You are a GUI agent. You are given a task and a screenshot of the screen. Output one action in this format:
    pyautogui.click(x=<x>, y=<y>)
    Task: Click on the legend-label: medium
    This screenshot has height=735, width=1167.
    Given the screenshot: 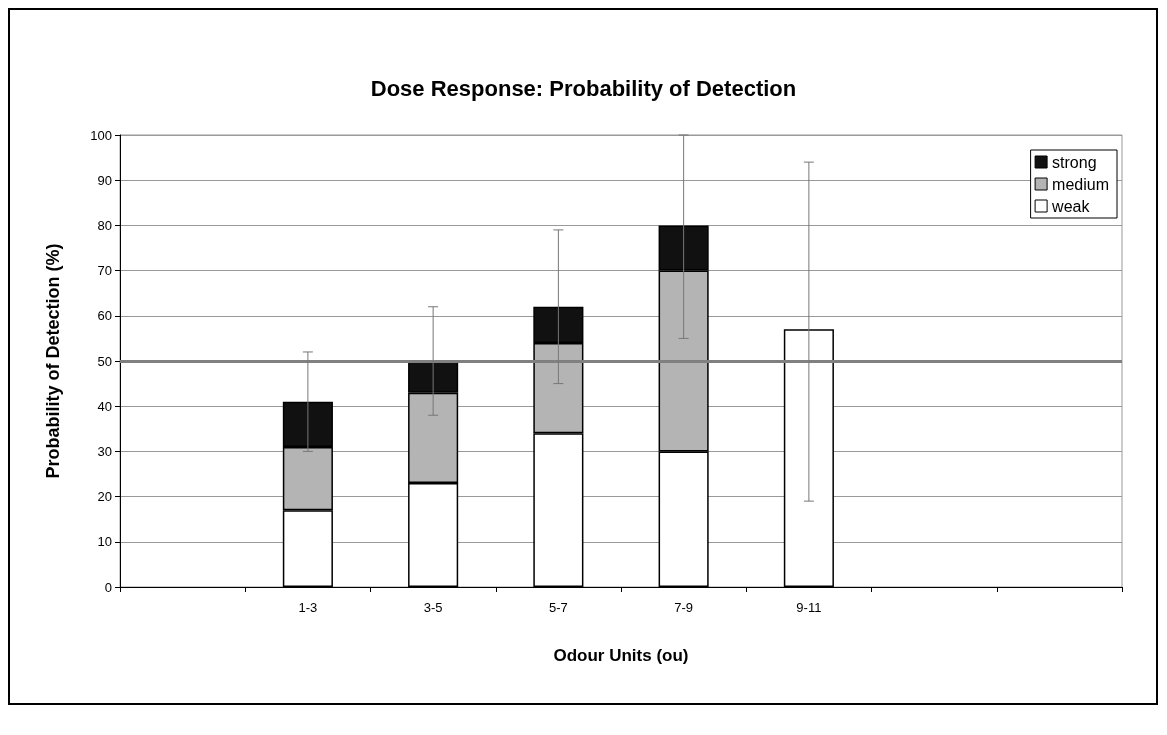 What is the action you would take?
    pyautogui.click(x=1080, y=184)
    